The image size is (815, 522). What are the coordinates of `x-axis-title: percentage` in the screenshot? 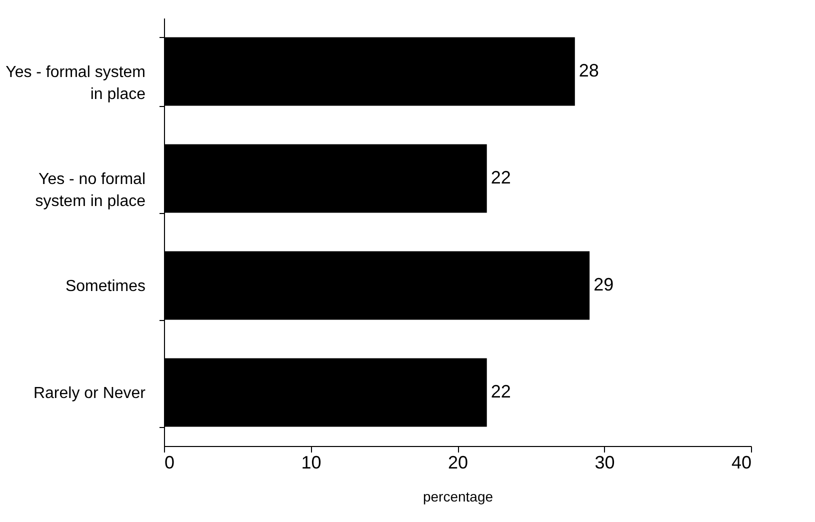 It's located at (458, 496).